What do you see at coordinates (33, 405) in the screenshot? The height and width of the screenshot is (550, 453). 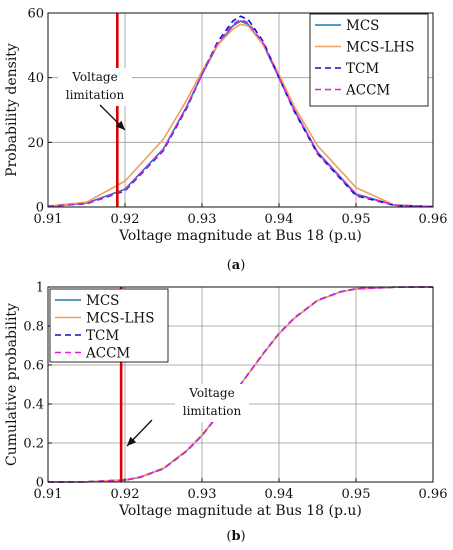 I see `y-tick-label: 0.4` at bounding box center [33, 405].